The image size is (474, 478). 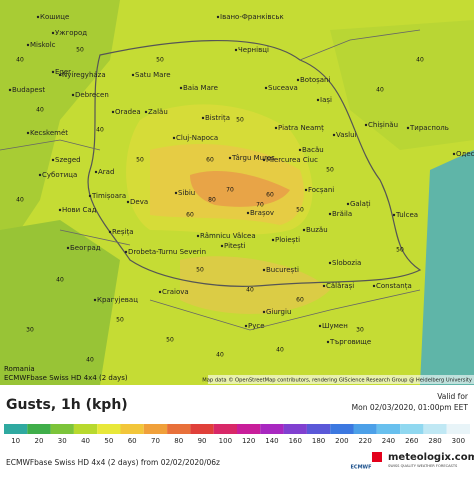 What do you see at coordinates (200, 88) in the screenshot?
I see `city-label: Baia Mare` at bounding box center [200, 88].